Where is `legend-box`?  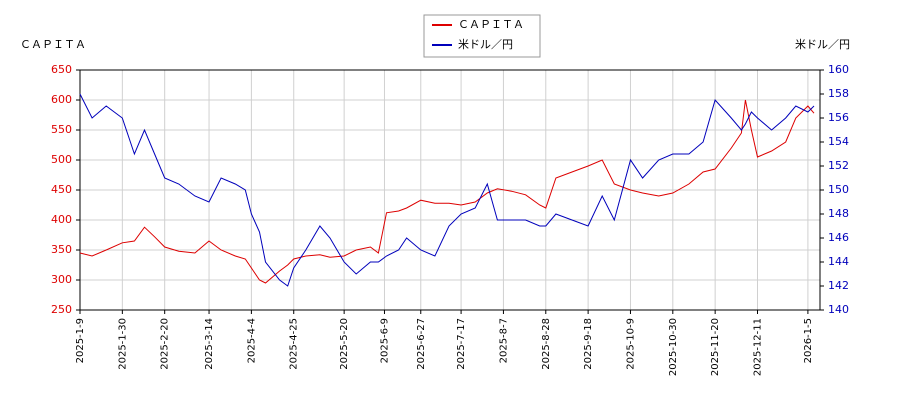
legend-box is located at coordinates (482, 36).